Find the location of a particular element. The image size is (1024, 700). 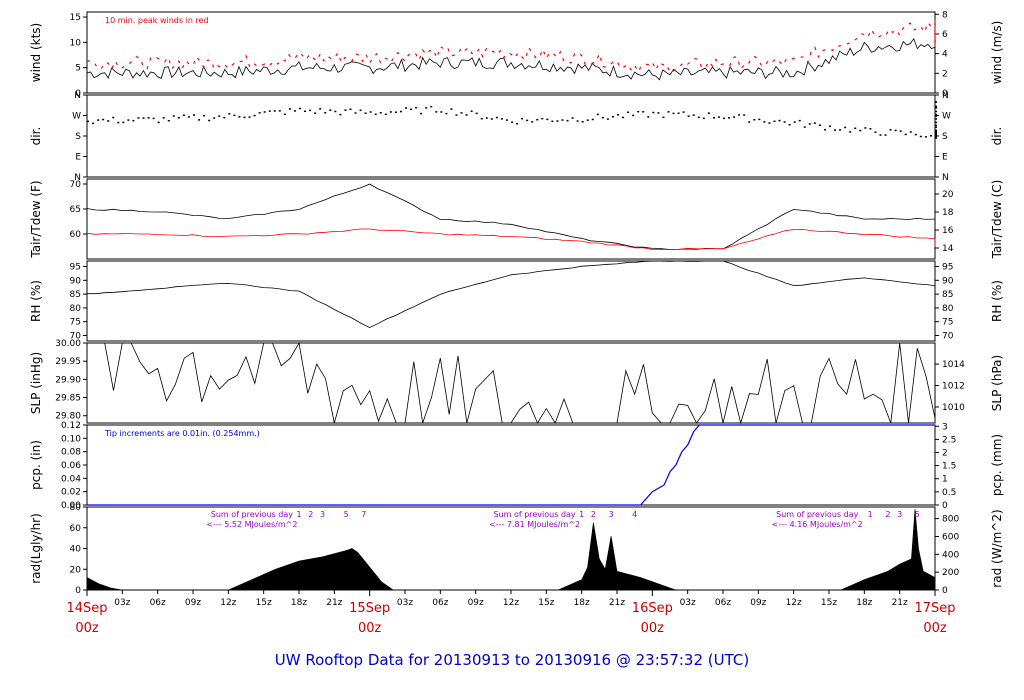

radiation-marker: 7 is located at coordinates (363, 514).